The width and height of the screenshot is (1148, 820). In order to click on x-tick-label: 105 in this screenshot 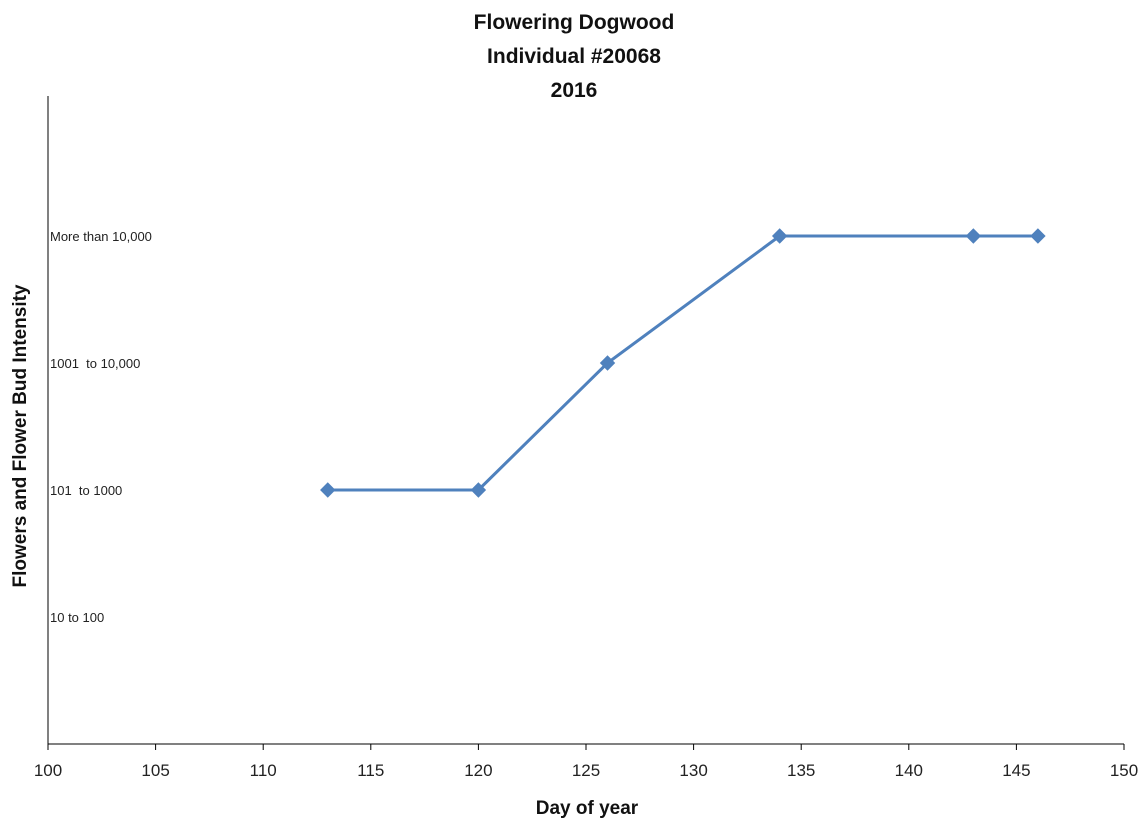, I will do `click(155, 770)`.